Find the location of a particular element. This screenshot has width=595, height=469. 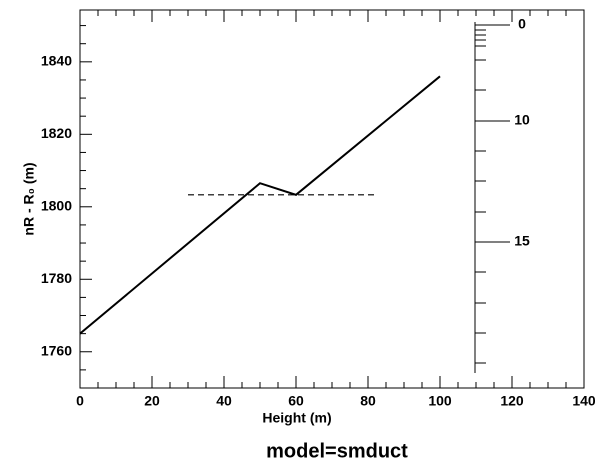

y-tick-label: 1760 is located at coordinates (56, 350).